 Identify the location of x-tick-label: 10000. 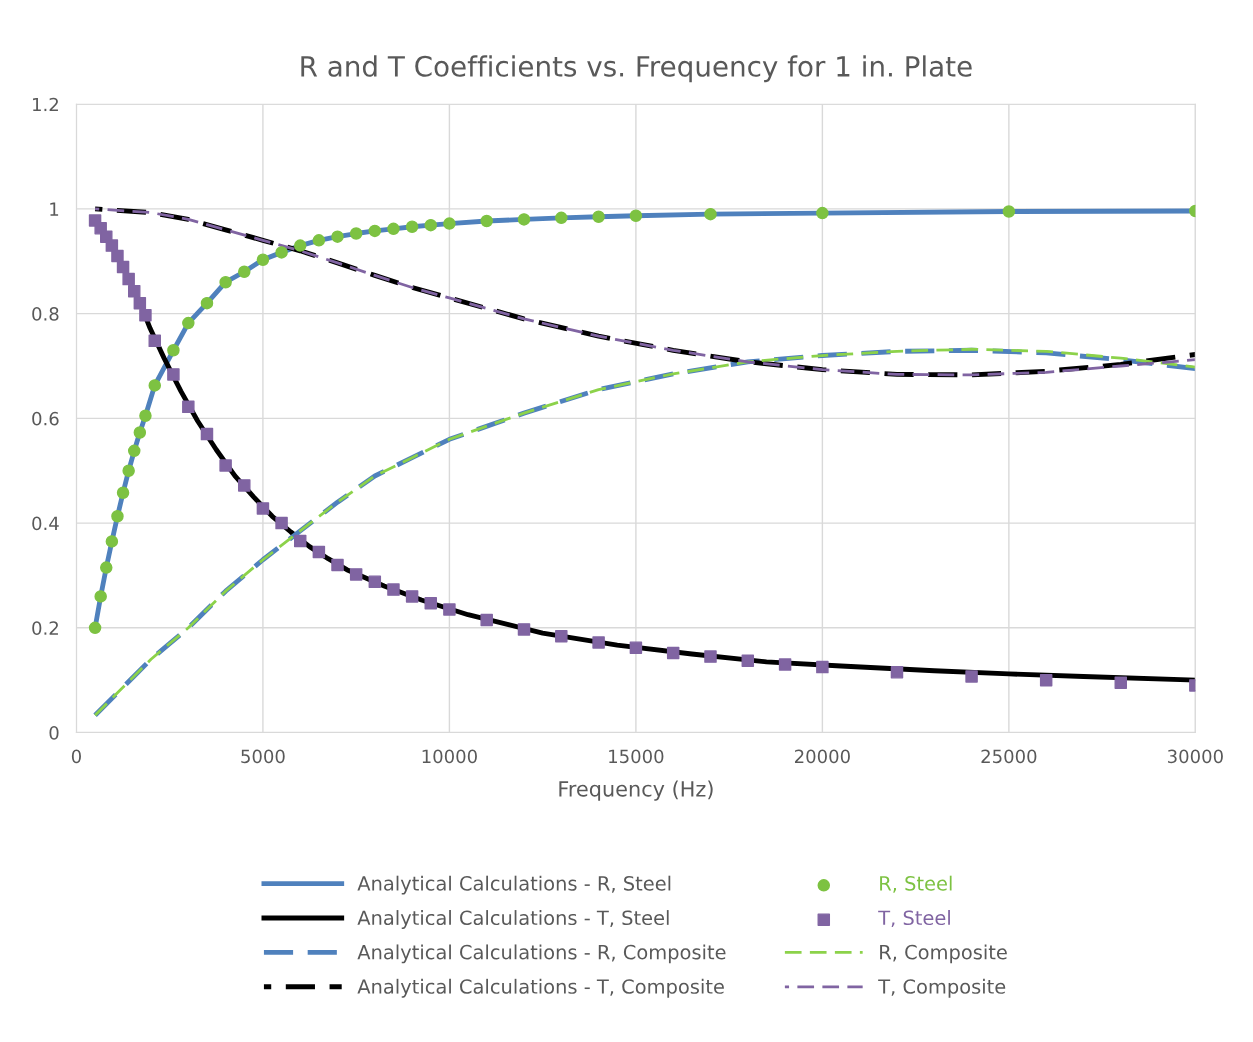
(449, 756).